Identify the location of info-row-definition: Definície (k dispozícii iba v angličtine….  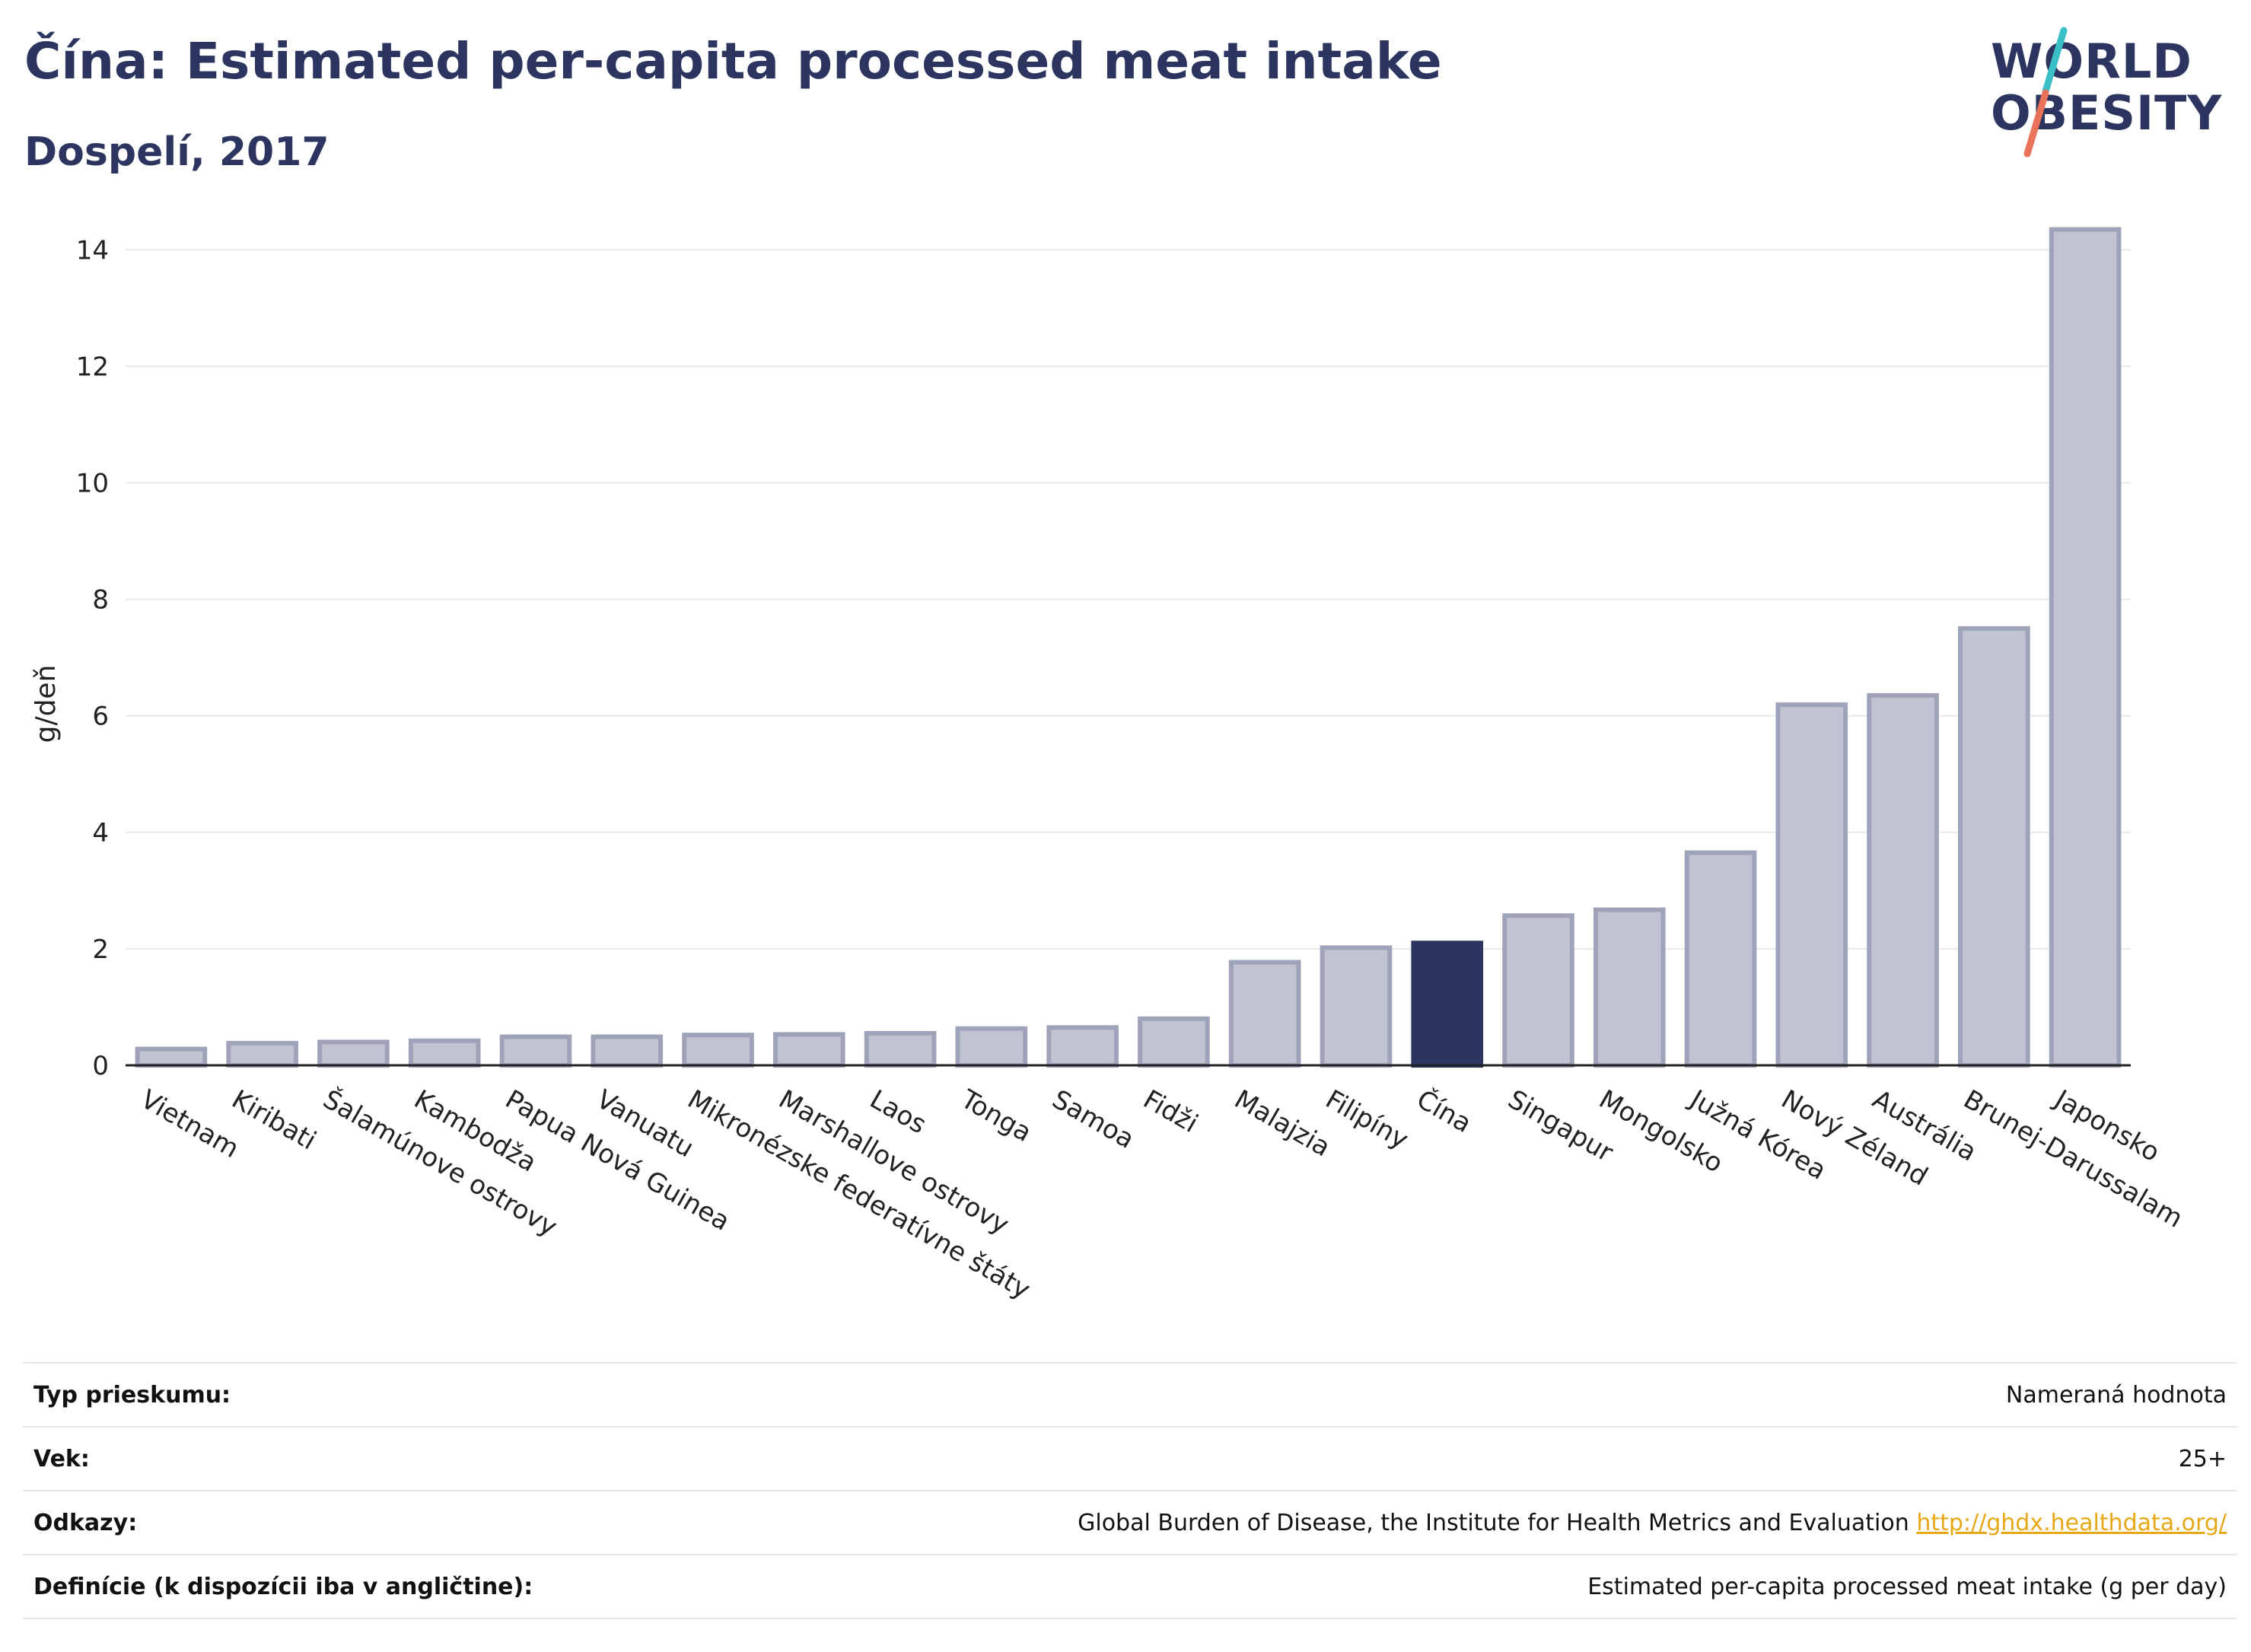
(1130, 1586).